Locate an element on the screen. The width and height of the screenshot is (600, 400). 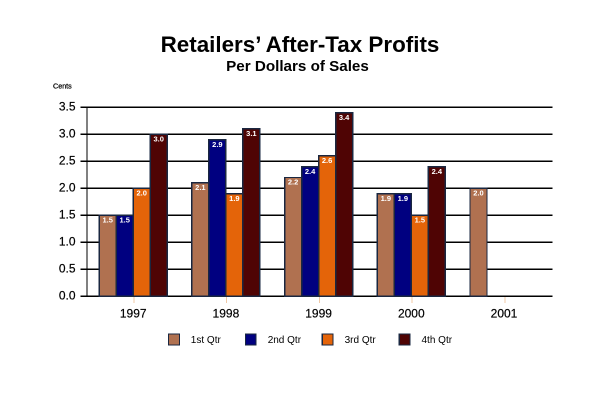
svg-text: 2.6 is located at coordinates (327, 160).